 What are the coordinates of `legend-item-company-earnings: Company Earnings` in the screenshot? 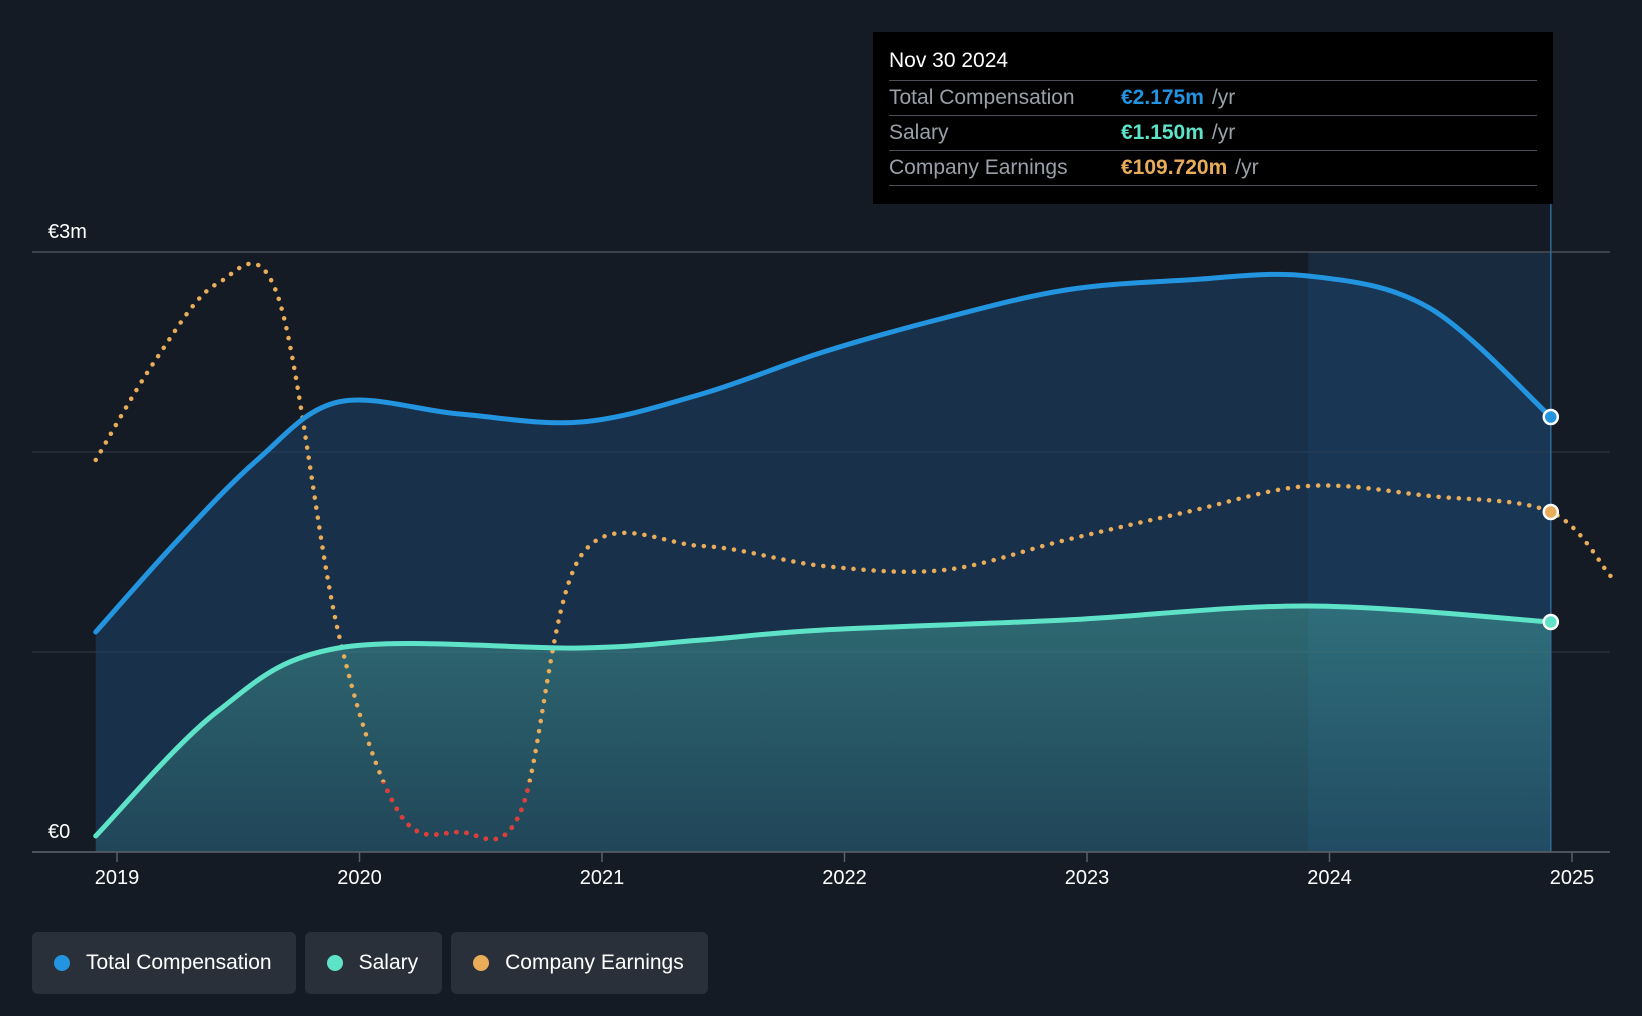 It's located at (579, 963).